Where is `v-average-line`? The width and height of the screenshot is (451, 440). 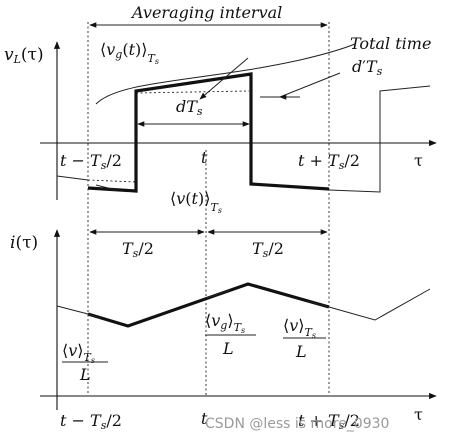 v-average-line is located at coordinates (112, 181).